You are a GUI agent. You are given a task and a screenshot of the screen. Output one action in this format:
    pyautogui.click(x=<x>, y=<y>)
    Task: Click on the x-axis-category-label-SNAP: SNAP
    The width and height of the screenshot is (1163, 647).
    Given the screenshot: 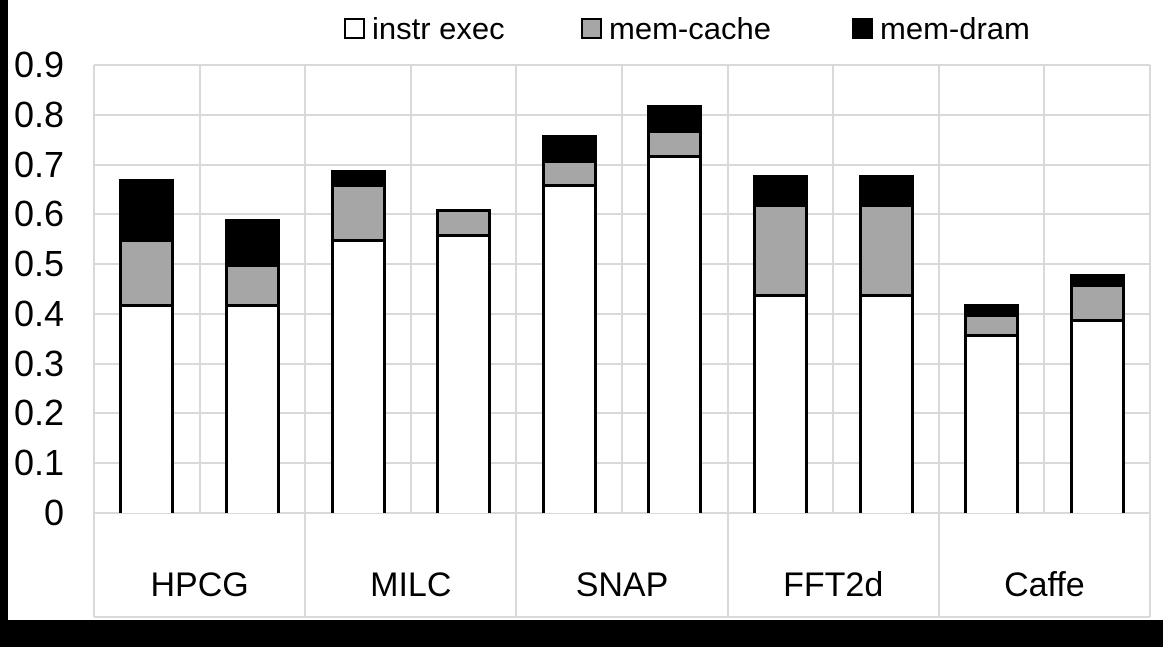 What is the action you would take?
    pyautogui.click(x=622, y=585)
    